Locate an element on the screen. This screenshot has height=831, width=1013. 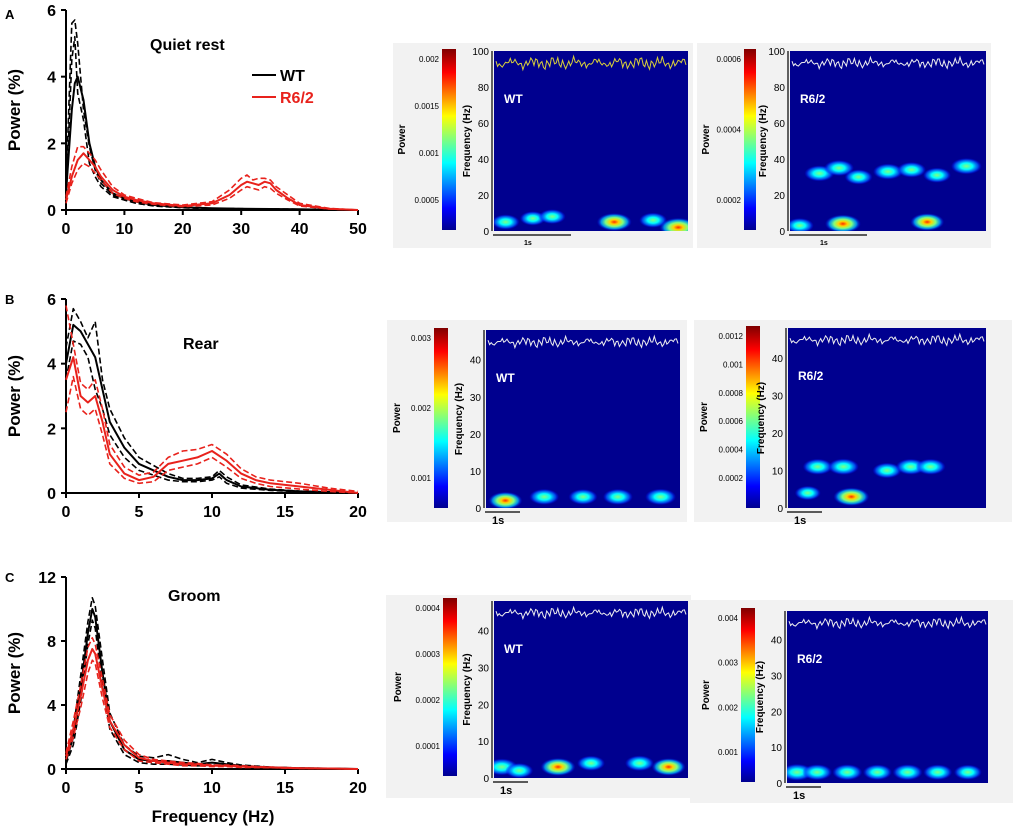
spectrogram-y-tick-label: 80 is located at coordinates (484, 88).